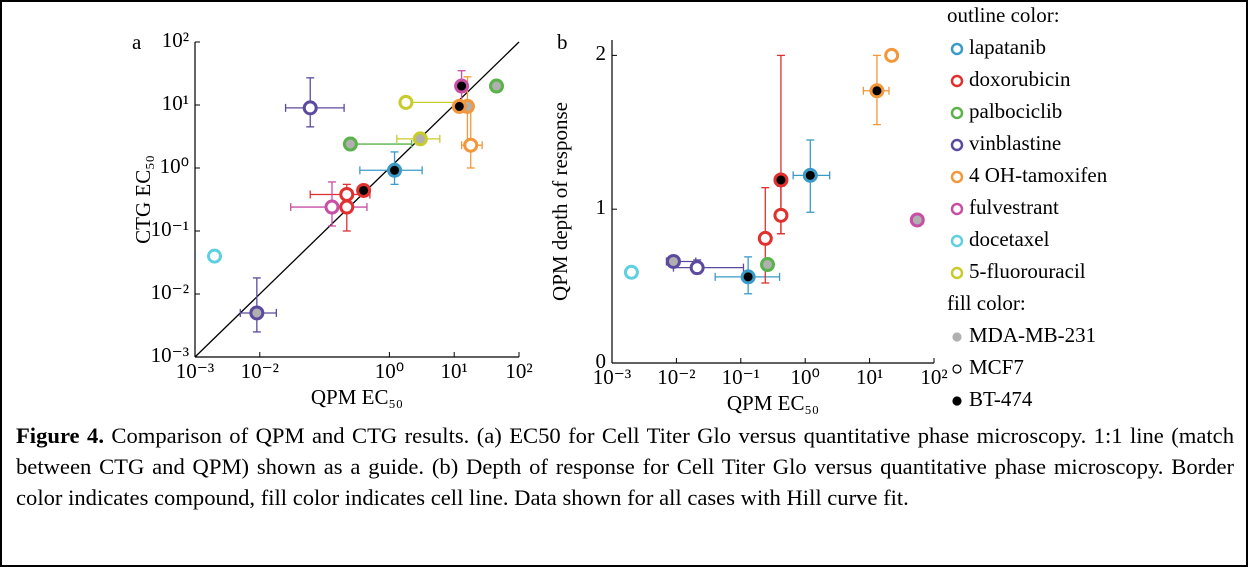  What do you see at coordinates (137, 42) in the screenshot?
I see `panel-letter: a` at bounding box center [137, 42].